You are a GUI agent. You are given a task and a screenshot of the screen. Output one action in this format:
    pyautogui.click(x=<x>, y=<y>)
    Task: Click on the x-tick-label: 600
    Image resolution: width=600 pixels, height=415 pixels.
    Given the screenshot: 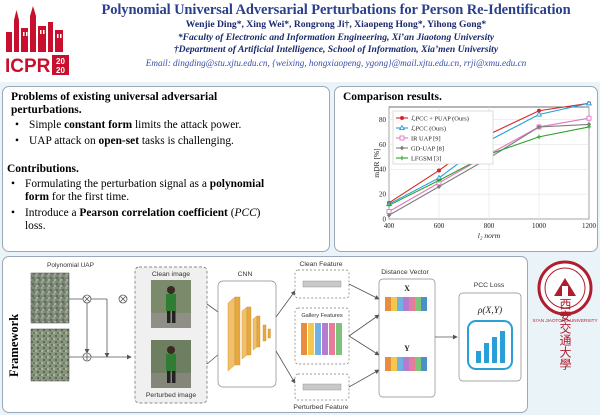 What is the action you would take?
    pyautogui.click(x=439, y=226)
    